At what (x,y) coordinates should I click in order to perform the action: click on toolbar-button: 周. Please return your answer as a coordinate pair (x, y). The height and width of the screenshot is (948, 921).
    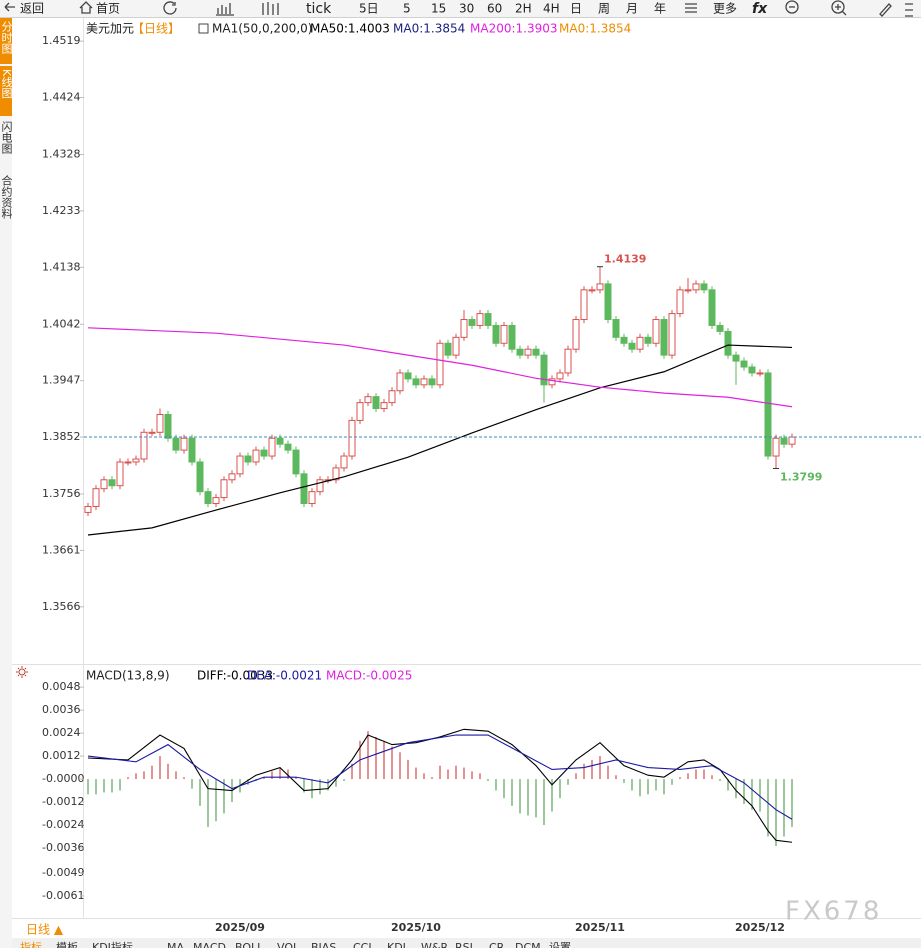
    Looking at the image, I should click on (604, 9).